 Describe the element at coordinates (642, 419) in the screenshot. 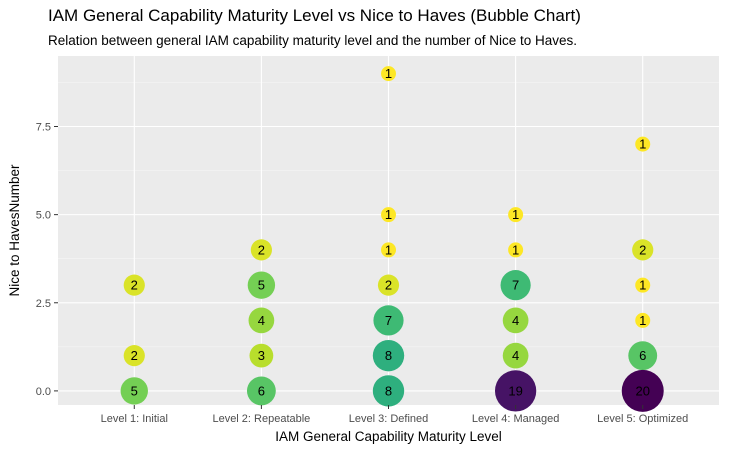

I see `x-tick-label: Level 5: Optimized` at that location.